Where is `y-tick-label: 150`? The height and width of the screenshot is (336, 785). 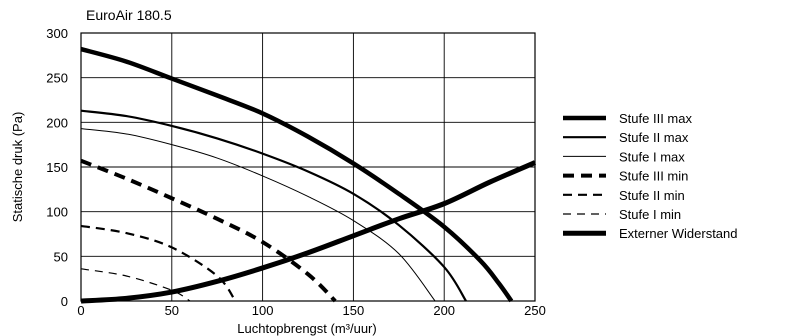
y-tick-label: 150 is located at coordinates (57, 167).